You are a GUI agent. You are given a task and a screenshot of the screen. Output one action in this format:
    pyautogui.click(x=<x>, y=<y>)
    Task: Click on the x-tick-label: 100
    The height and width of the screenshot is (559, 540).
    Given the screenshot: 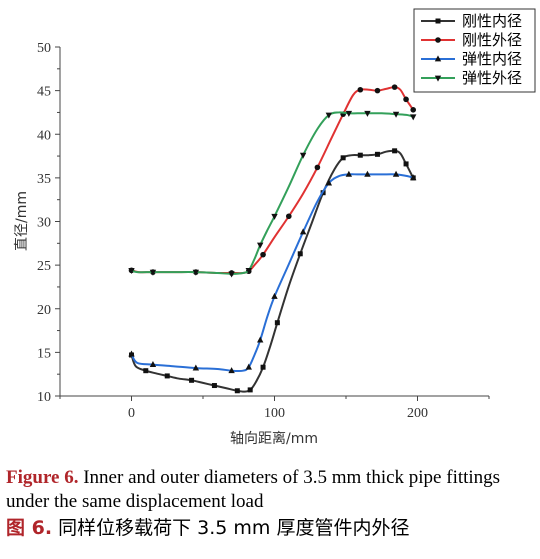 What is the action you would take?
    pyautogui.click(x=274, y=413)
    